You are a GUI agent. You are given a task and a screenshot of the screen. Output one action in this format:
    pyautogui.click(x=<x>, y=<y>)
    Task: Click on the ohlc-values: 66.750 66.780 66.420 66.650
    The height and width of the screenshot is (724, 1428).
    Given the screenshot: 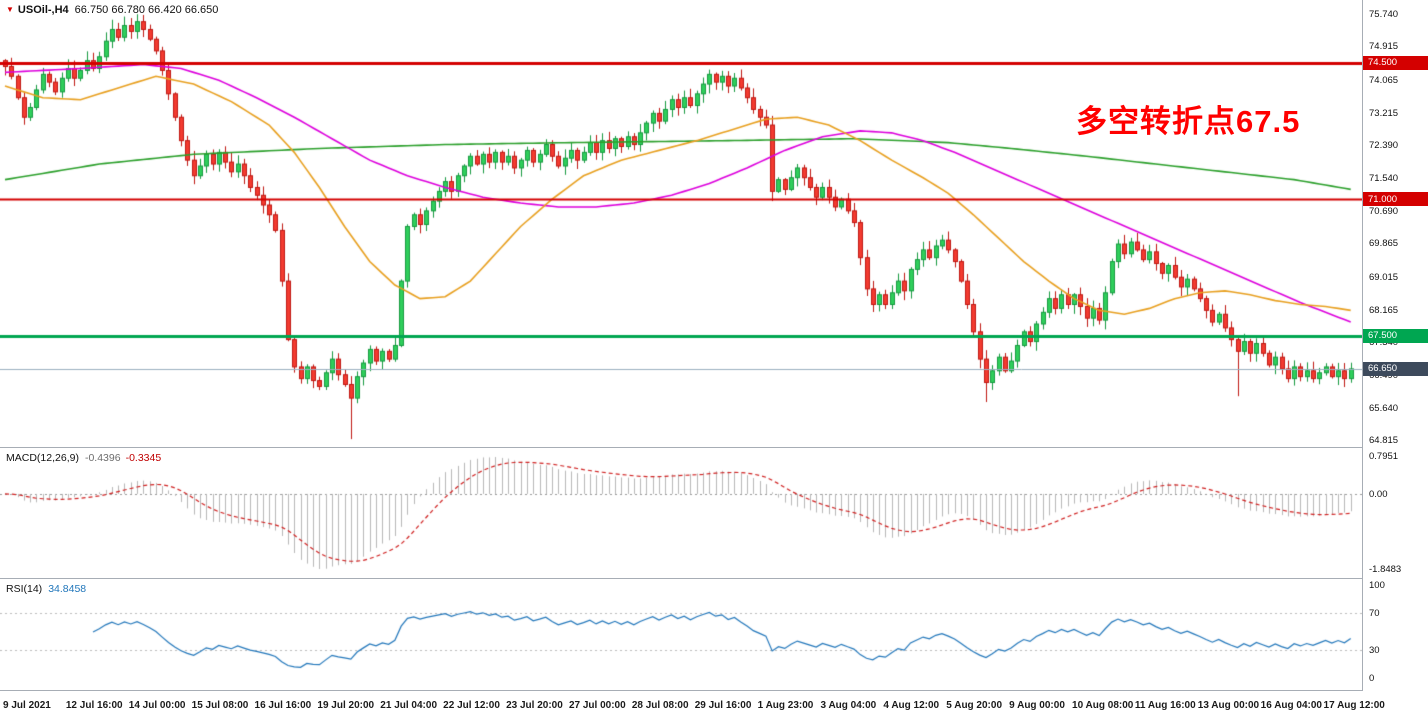 What is the action you would take?
    pyautogui.click(x=146, y=10)
    